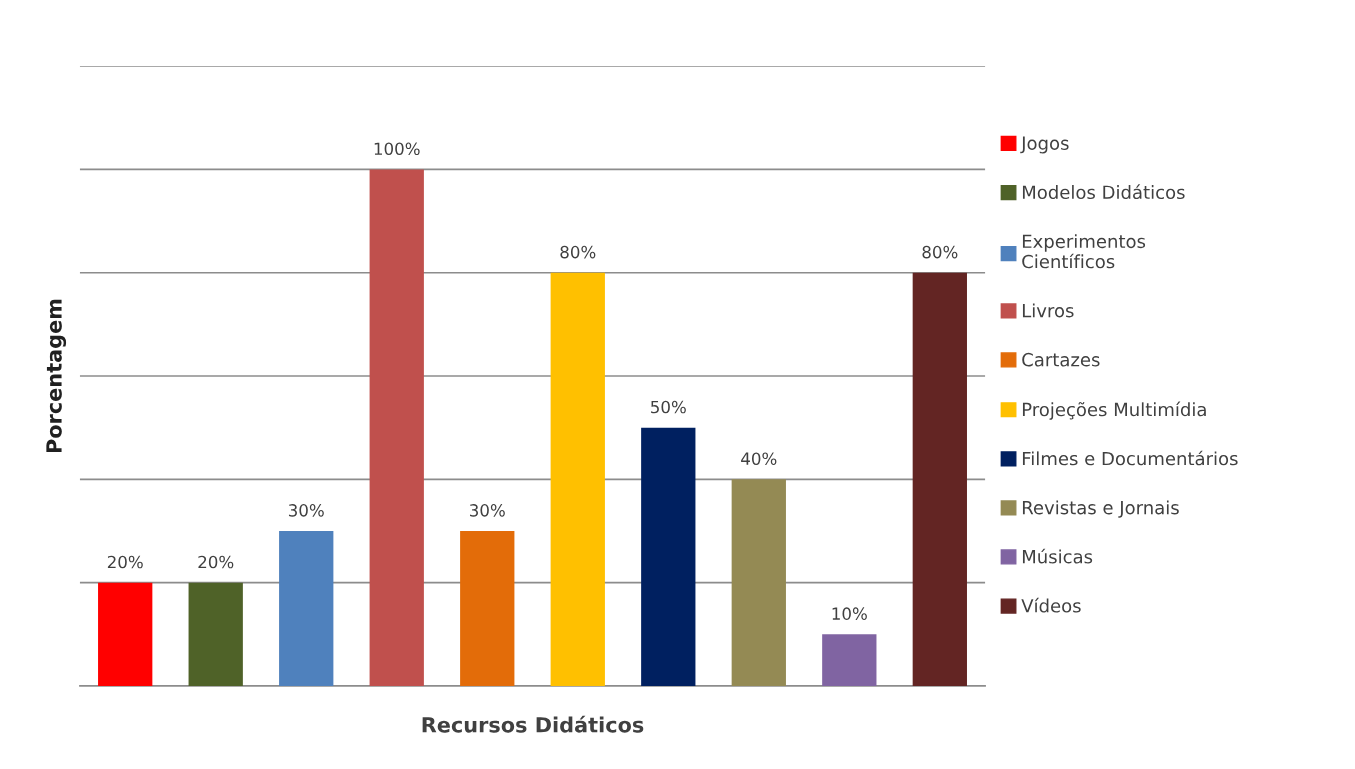  Describe the element at coordinates (1044, 145) in the screenshot. I see `legend-label: Jogos` at that location.